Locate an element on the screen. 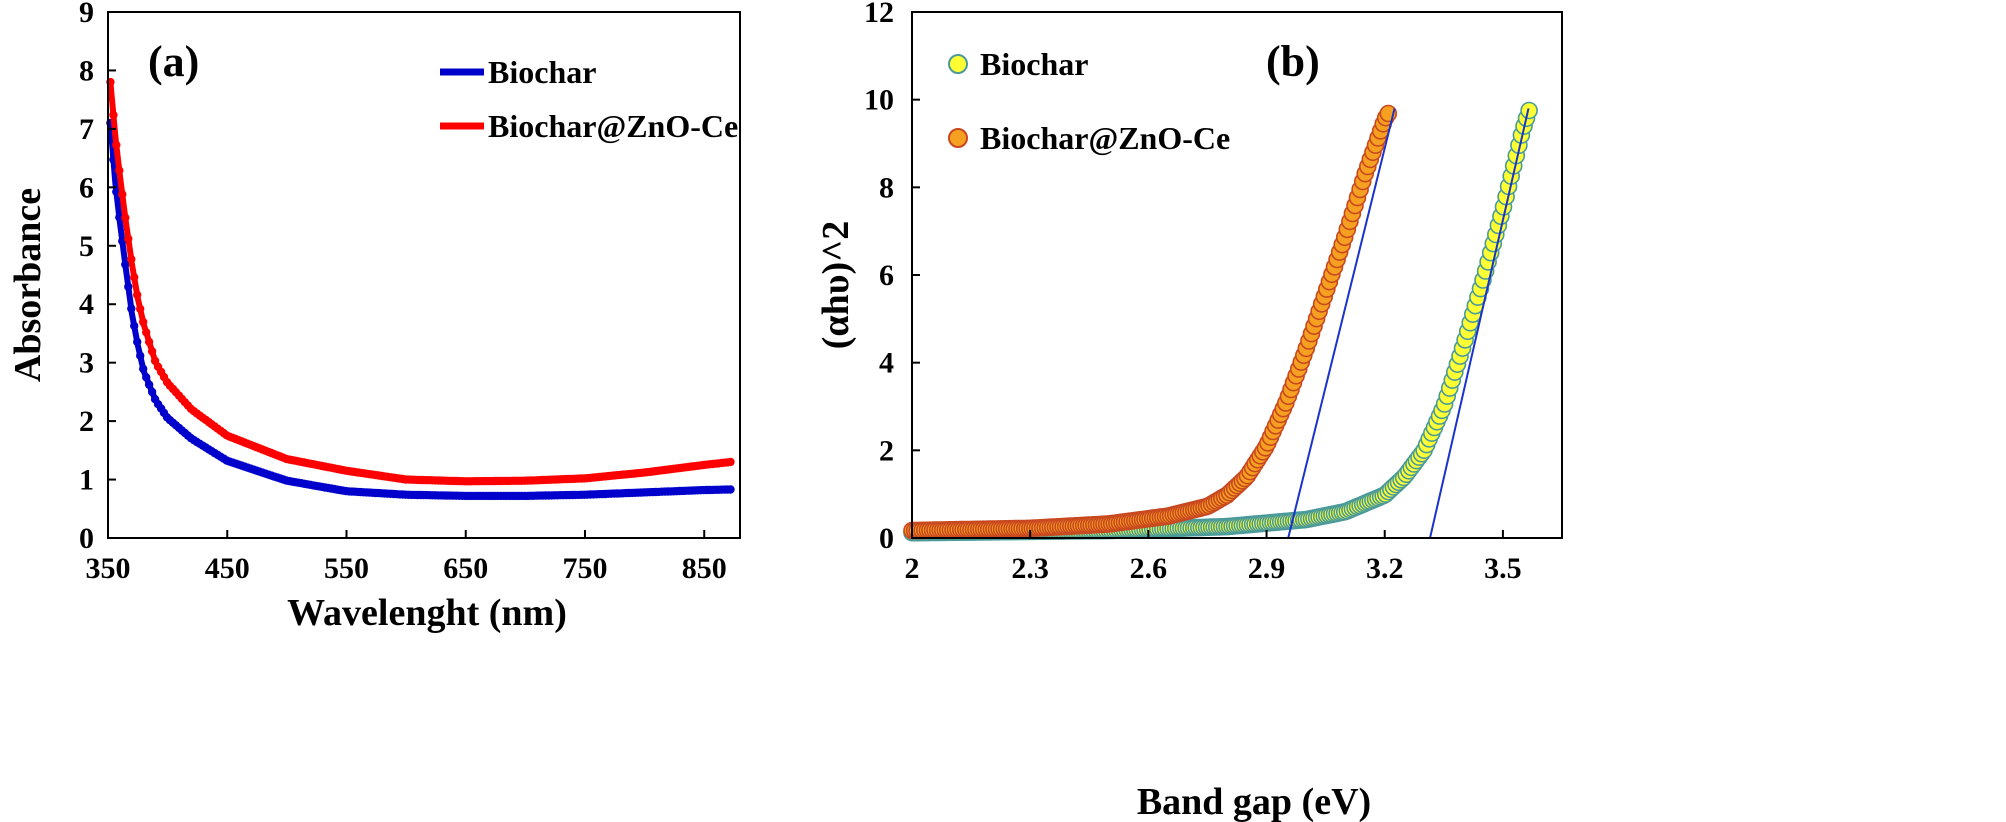 The image size is (2006, 822). panel-b-x-tick-label: 3.2 is located at coordinates (1385, 568).